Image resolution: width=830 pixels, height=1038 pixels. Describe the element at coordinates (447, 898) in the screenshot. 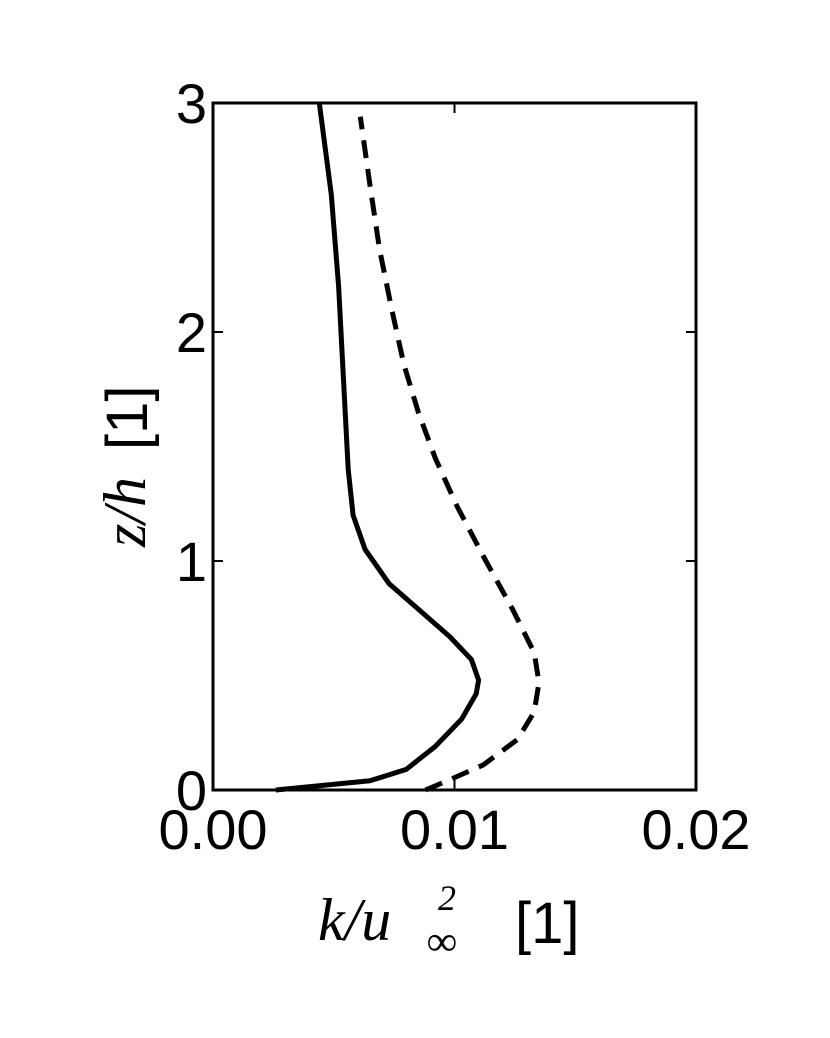

I see `x-axis-label-sup: 2` at that location.